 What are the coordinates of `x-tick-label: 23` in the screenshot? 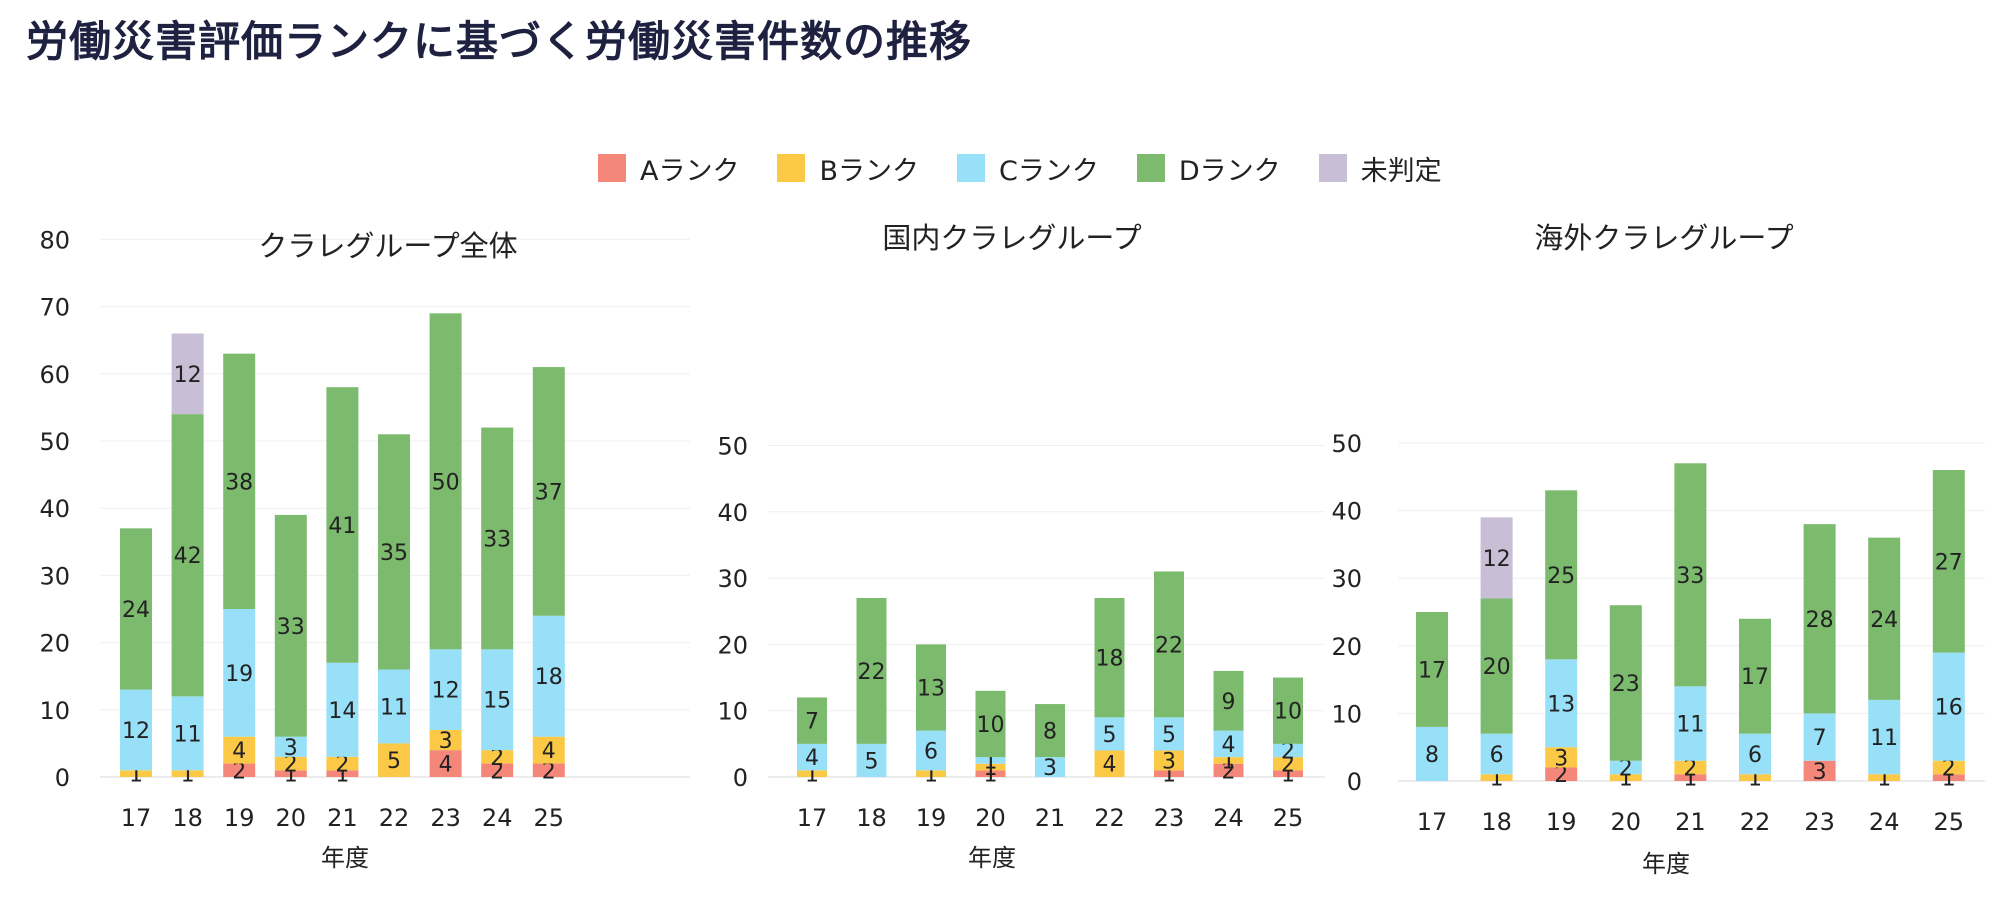 It's located at (445, 818).